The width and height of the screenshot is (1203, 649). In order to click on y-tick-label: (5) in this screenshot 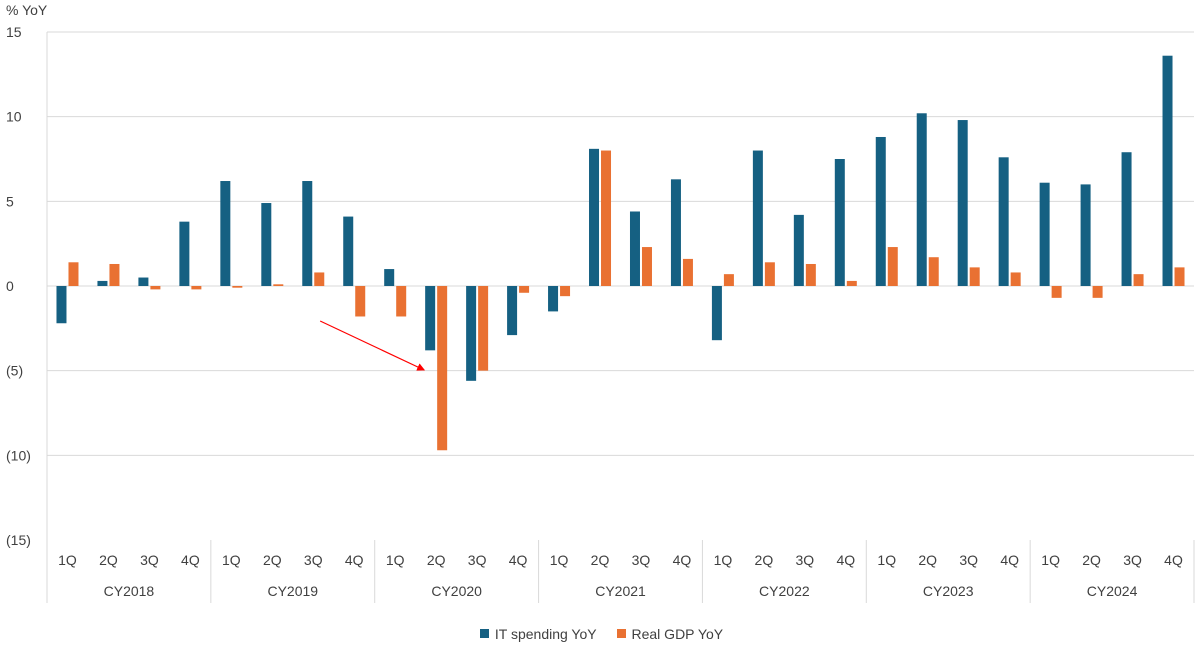, I will do `click(14, 371)`.